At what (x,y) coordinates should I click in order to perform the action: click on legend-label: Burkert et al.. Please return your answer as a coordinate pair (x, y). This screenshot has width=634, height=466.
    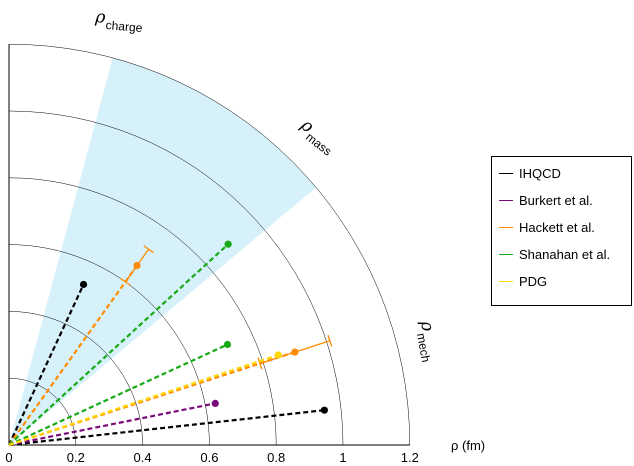
    Looking at the image, I should click on (556, 200).